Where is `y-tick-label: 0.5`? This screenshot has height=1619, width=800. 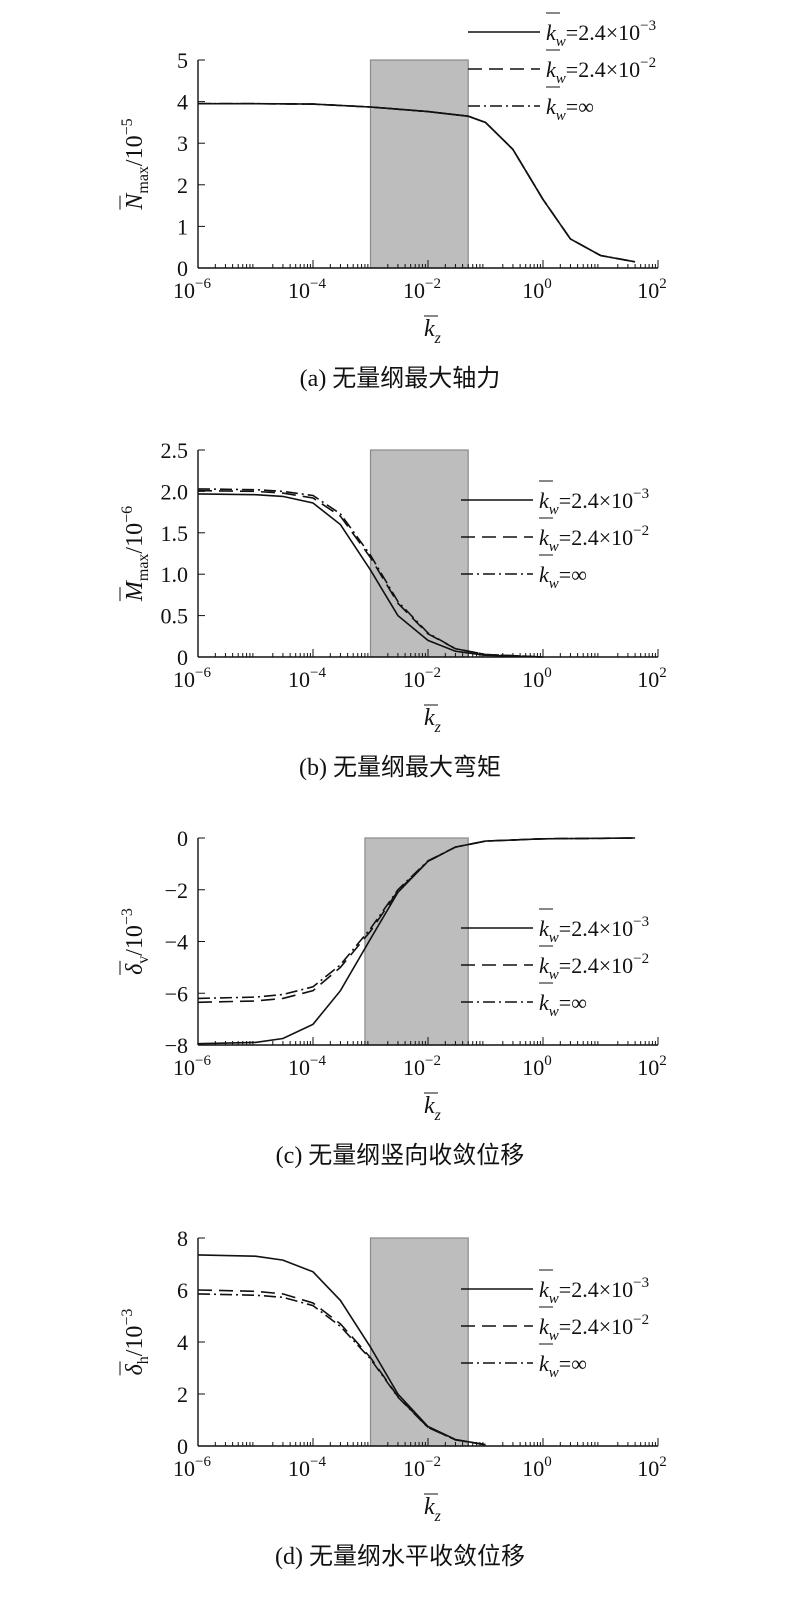 y-tick-label: 0.5 is located at coordinates (175, 616).